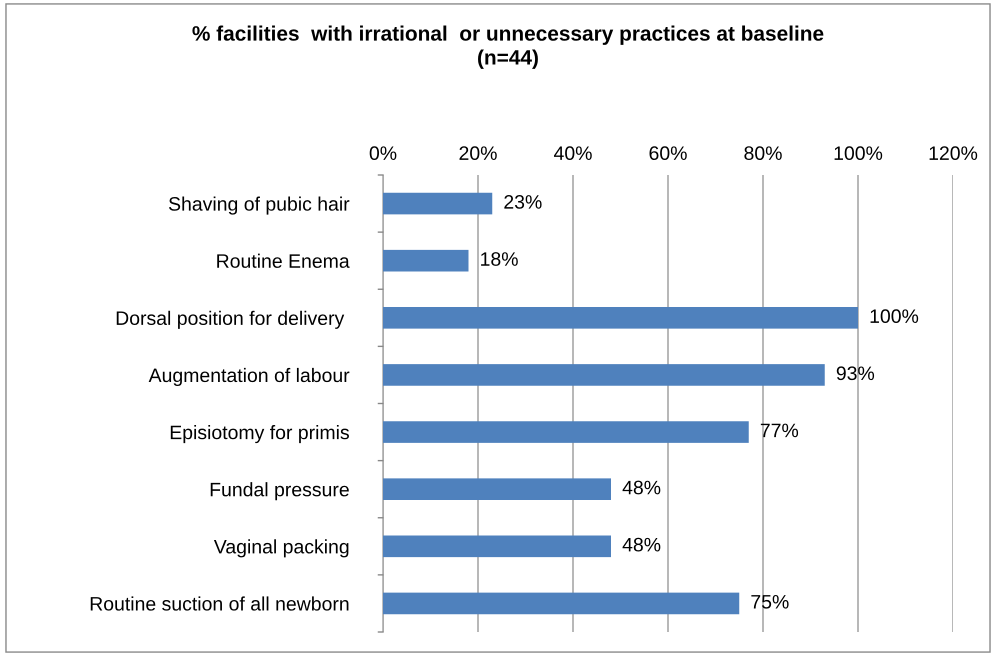 The width and height of the screenshot is (996, 656). I want to click on data-label: 77%, so click(779, 431).